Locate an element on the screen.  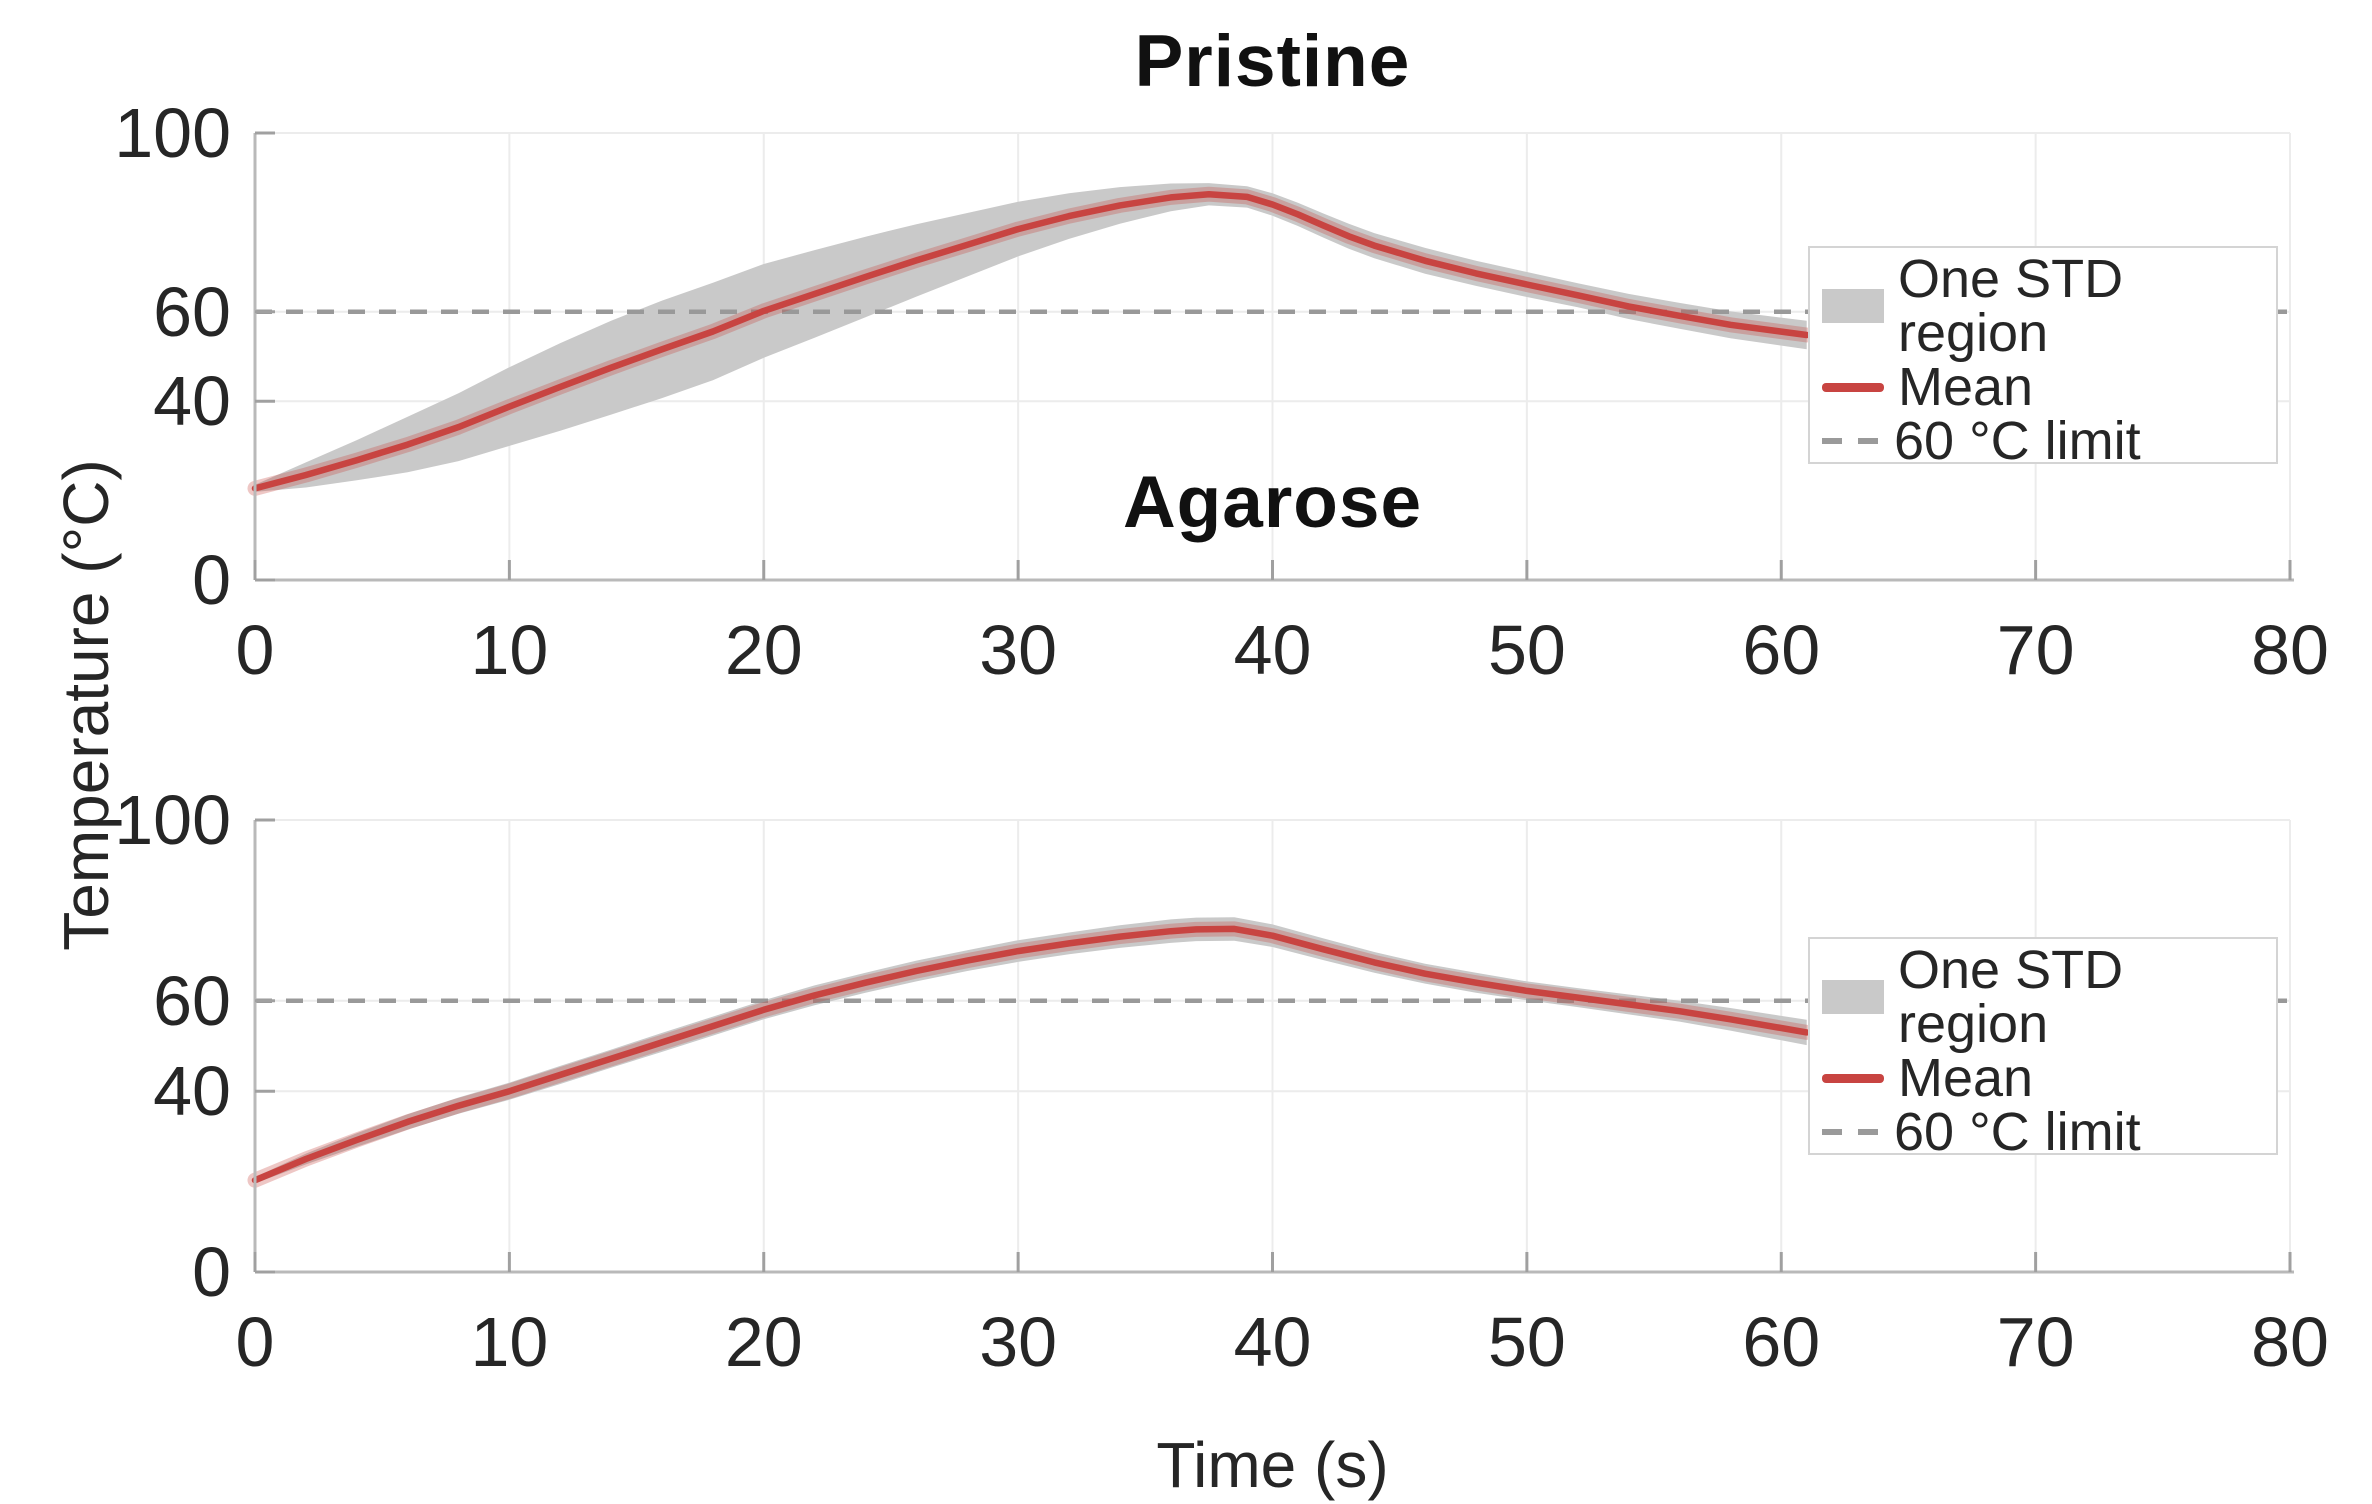
legend-pristine: One STD region Mean 60 °C limit is located at coordinates (2043, 357).